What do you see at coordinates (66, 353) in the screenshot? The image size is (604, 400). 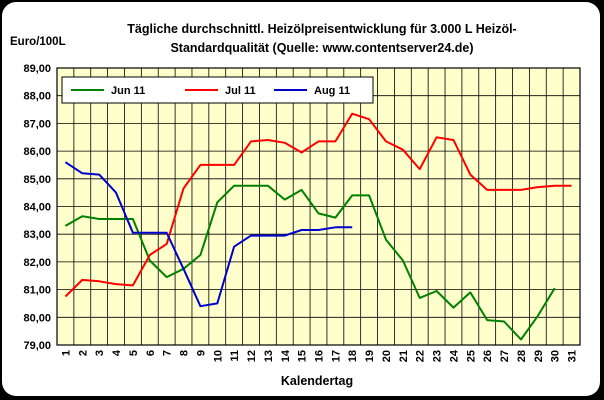 I see `x-tick-label: 1` at bounding box center [66, 353].